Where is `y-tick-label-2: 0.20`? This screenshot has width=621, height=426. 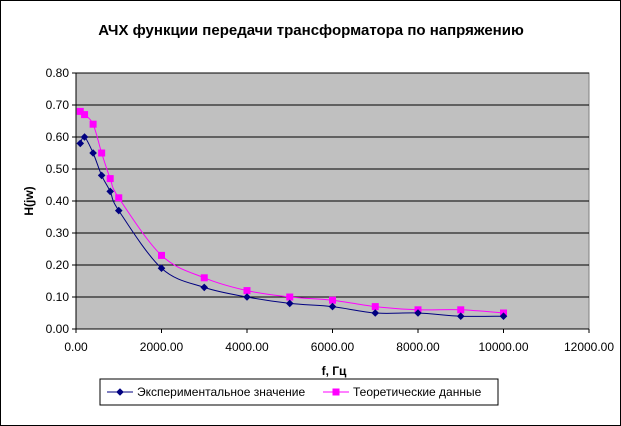 y-tick-label-2: 0.20 is located at coordinates (58, 265).